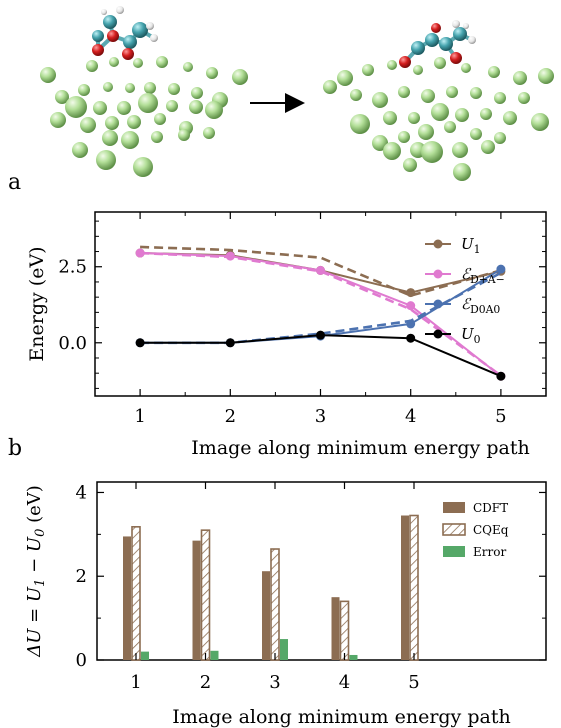 The height and width of the screenshot is (728, 561). Describe the element at coordinates (72, 267) in the screenshot. I see `y-tick-label: 2.5` at that location.